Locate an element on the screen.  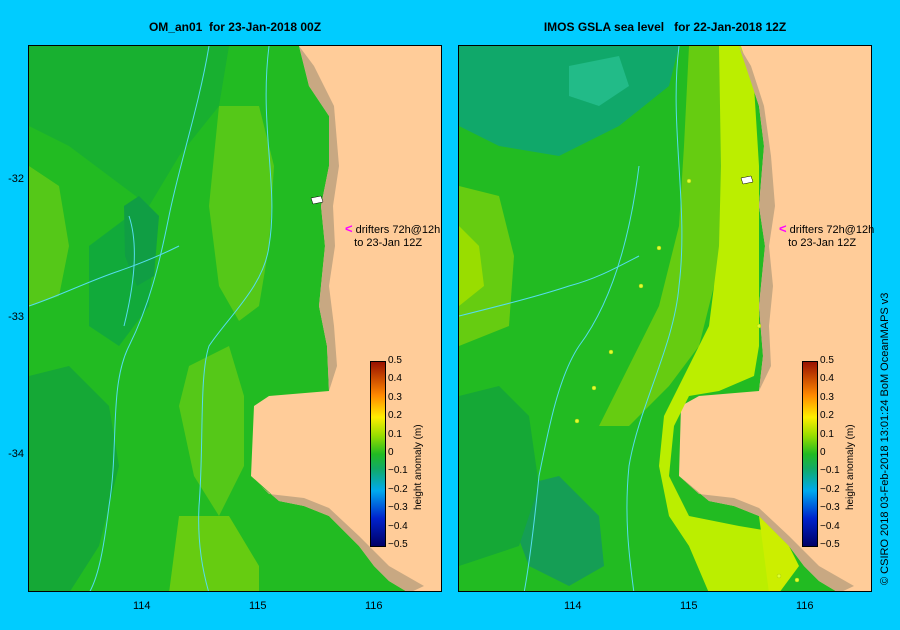
right-colorbar-gradient is located at coordinates (810, 454).